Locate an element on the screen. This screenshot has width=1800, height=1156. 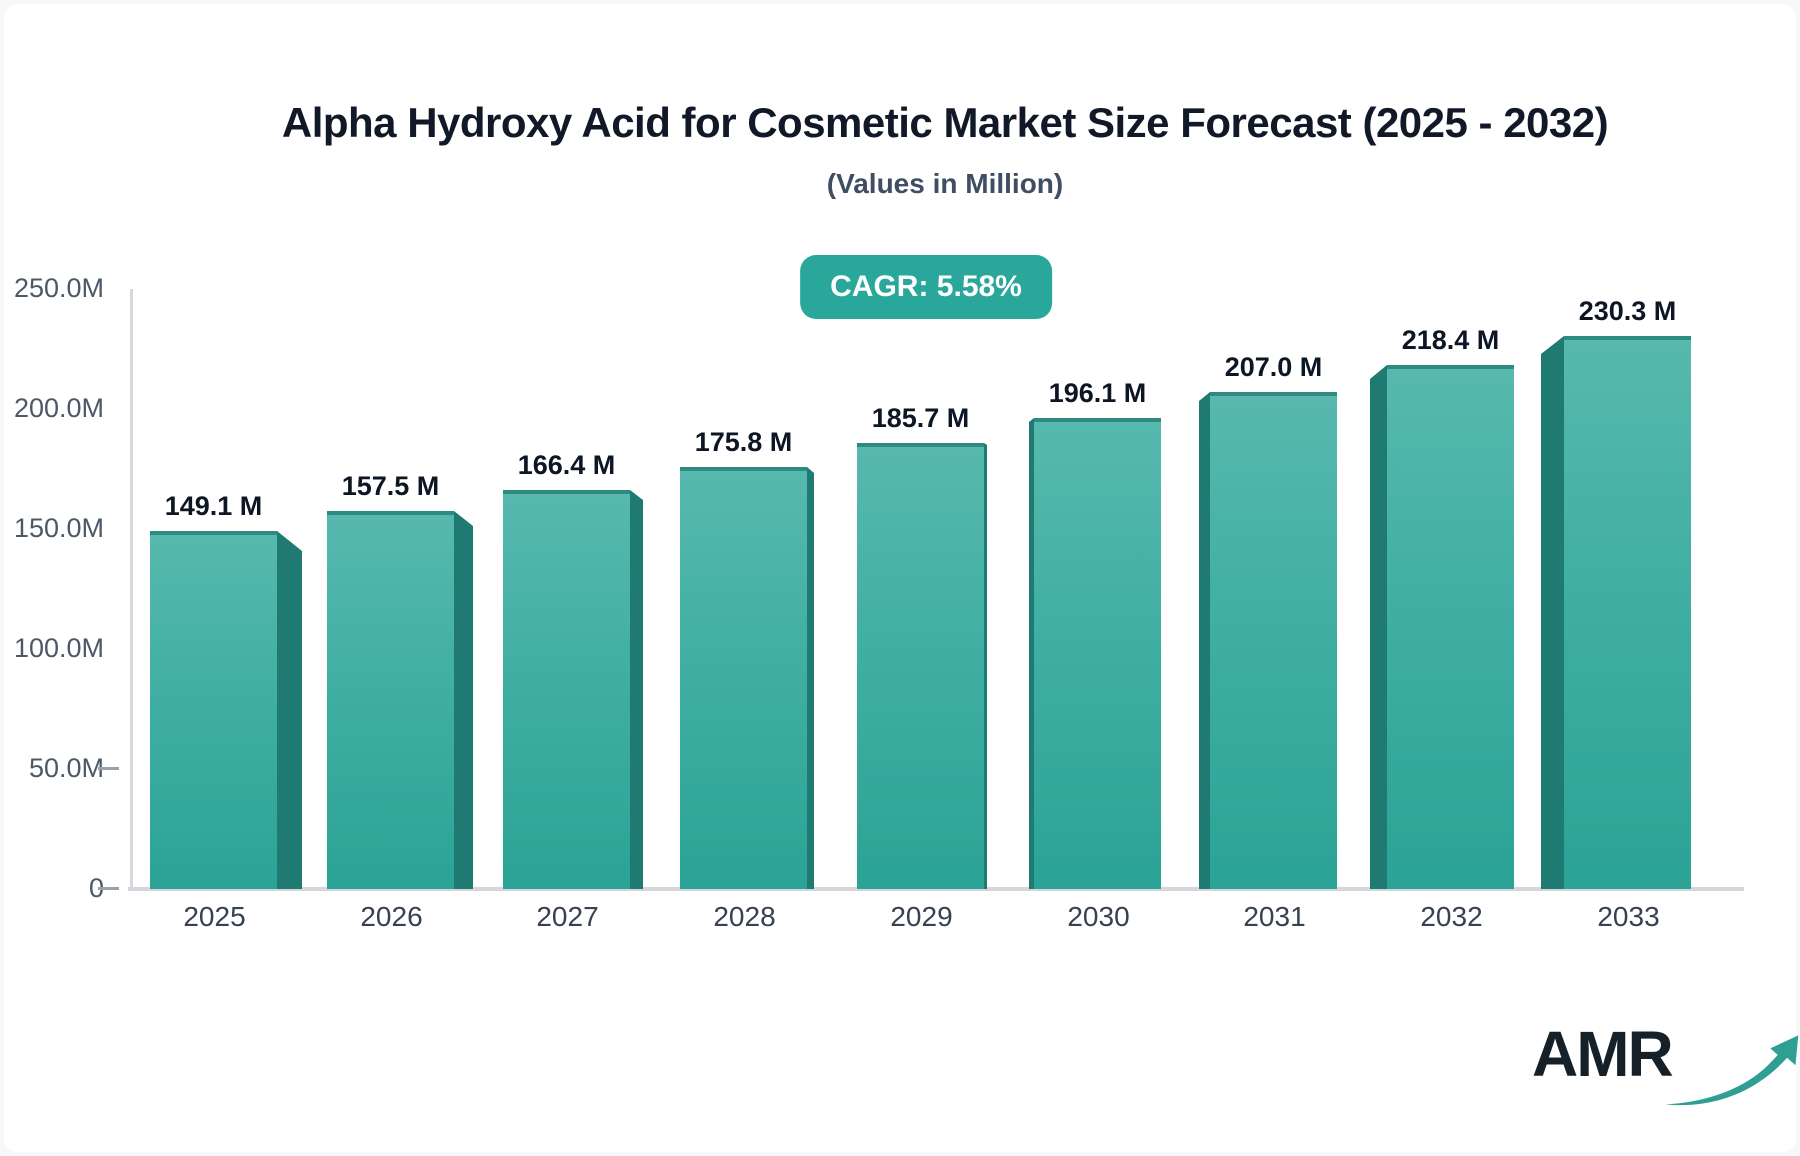
bar-value-label: 175.8 M is located at coordinates (743, 442).